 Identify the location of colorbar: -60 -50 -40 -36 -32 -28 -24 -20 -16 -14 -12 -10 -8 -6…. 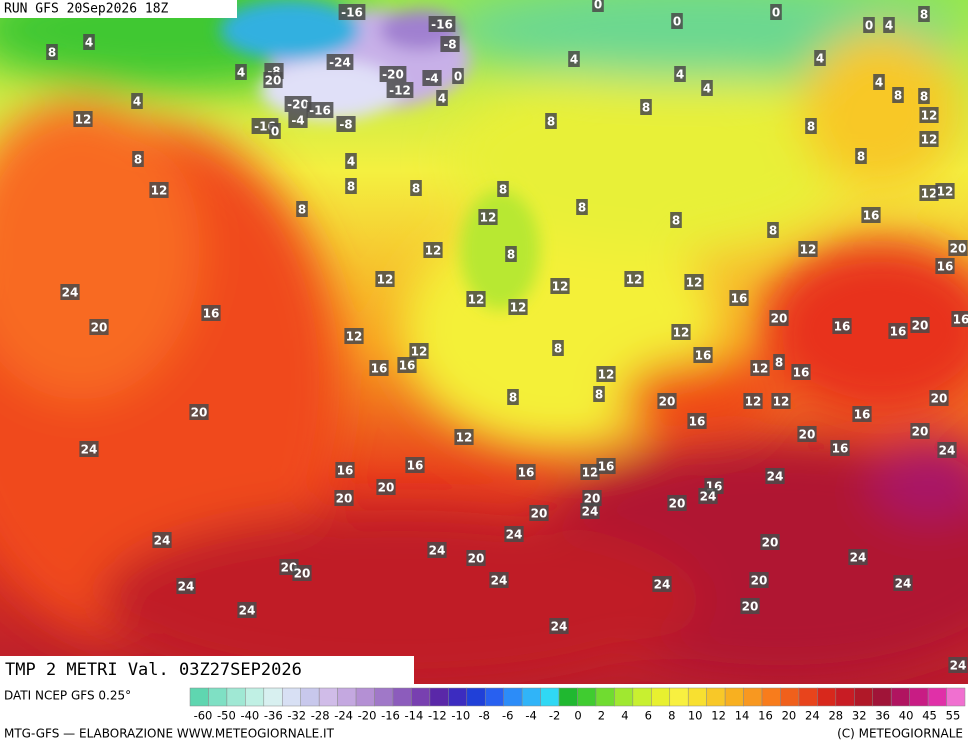
(577, 705).